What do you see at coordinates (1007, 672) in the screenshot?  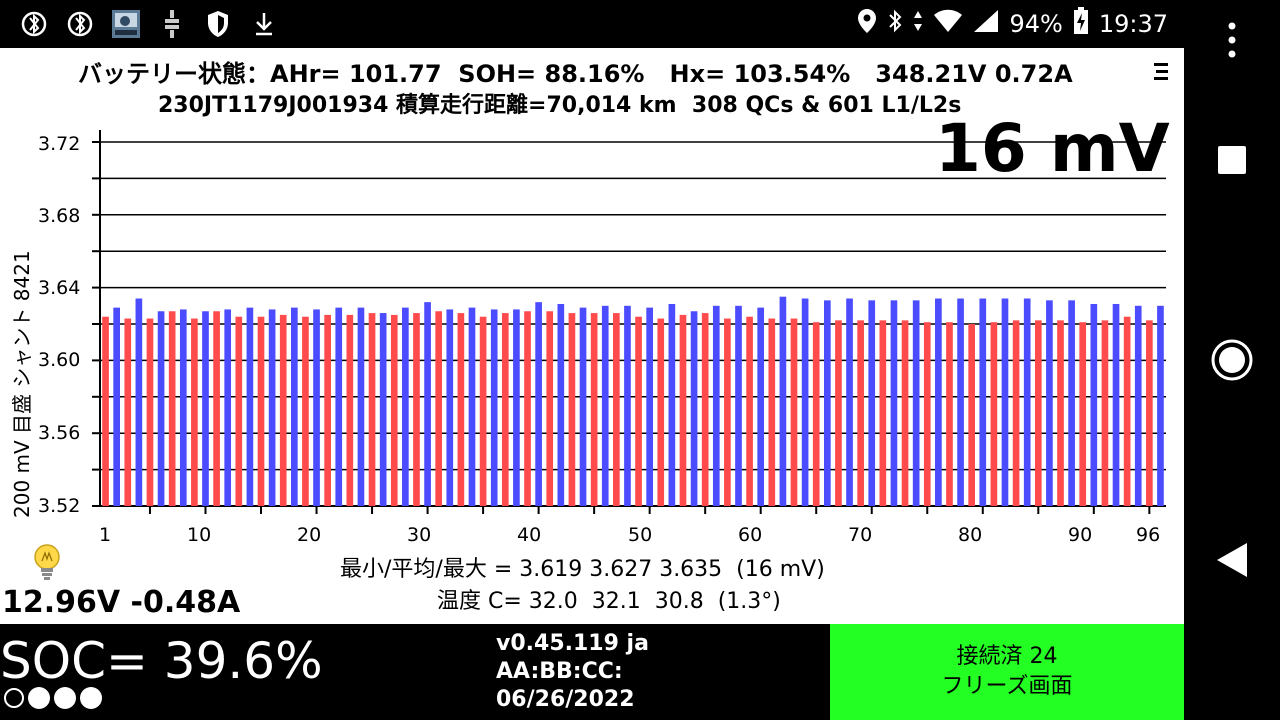 I see `freeze-screen-button: 接続済 24 フリーズ画面` at bounding box center [1007, 672].